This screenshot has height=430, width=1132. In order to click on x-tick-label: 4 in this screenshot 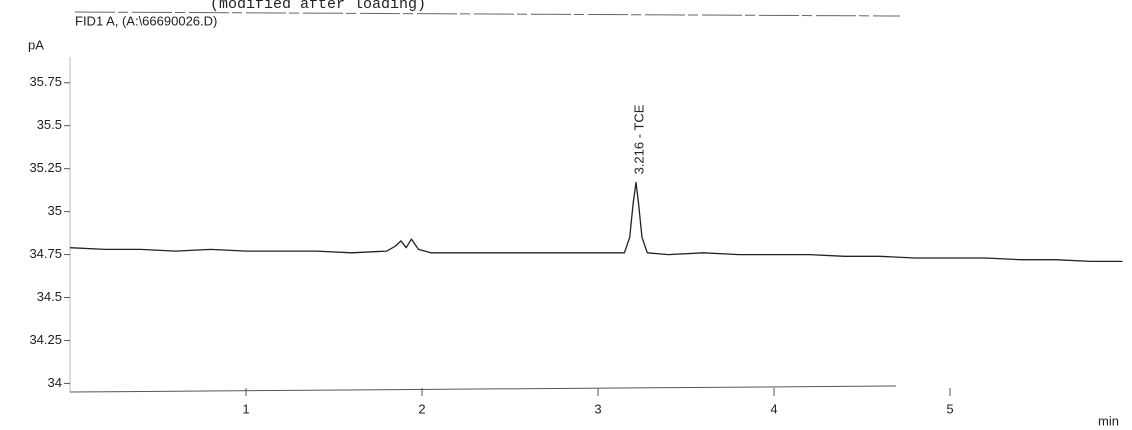, I will do `click(773, 408)`.